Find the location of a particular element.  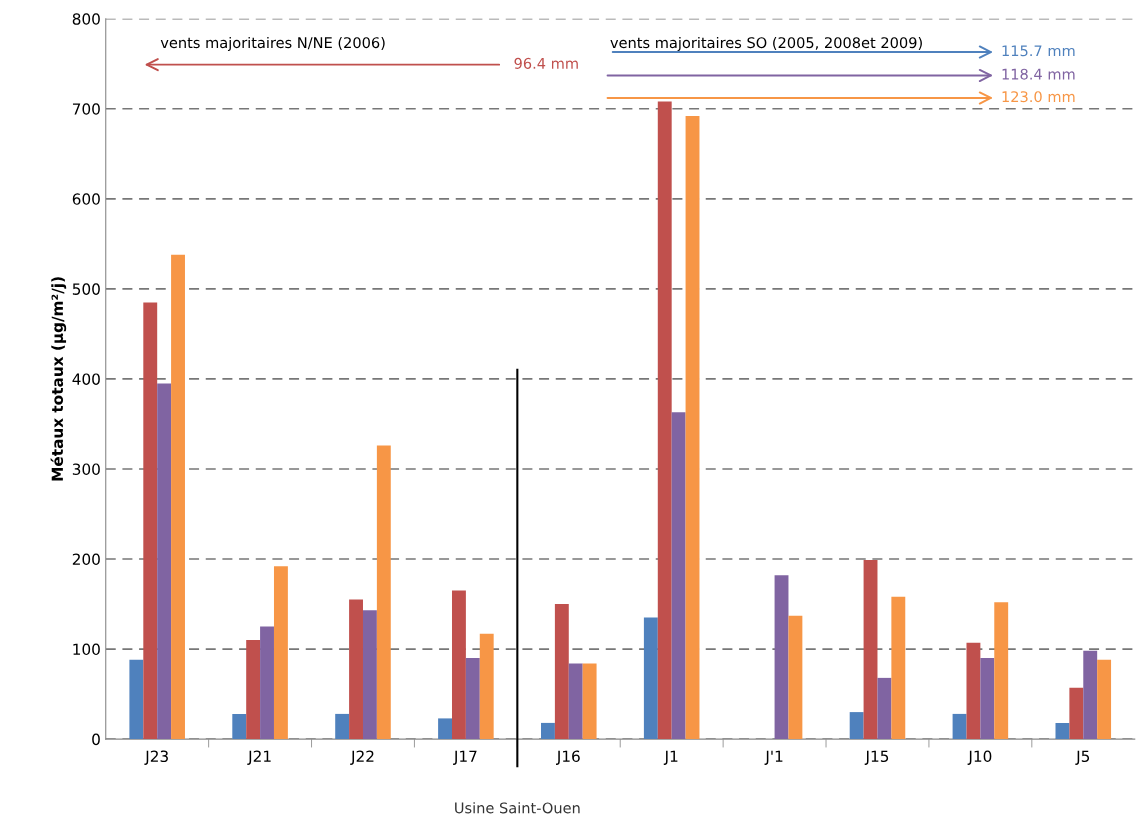

y-tick-label: 300 is located at coordinates (86, 469).